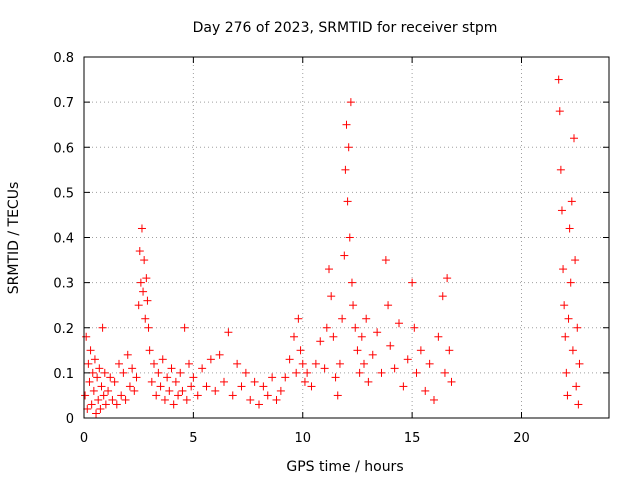 The image size is (640, 480). What do you see at coordinates (344, 467) in the screenshot?
I see `x-axis-label: GPS time / hours` at bounding box center [344, 467].